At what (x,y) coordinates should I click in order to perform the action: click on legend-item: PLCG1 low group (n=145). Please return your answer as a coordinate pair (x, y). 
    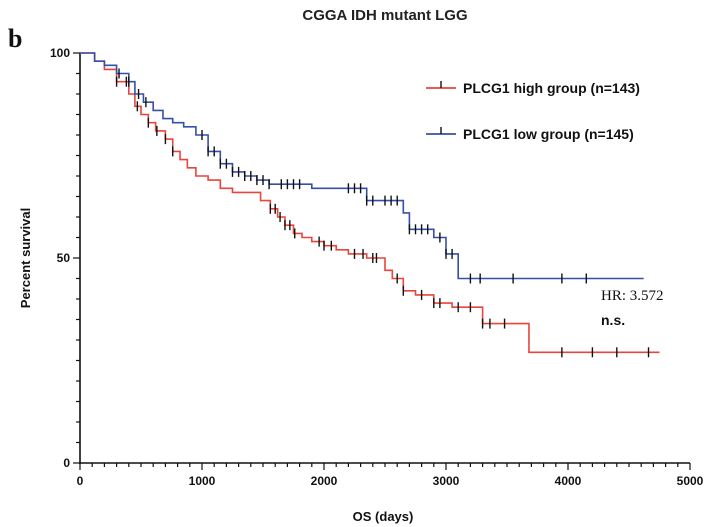
    Looking at the image, I should click on (530, 134).